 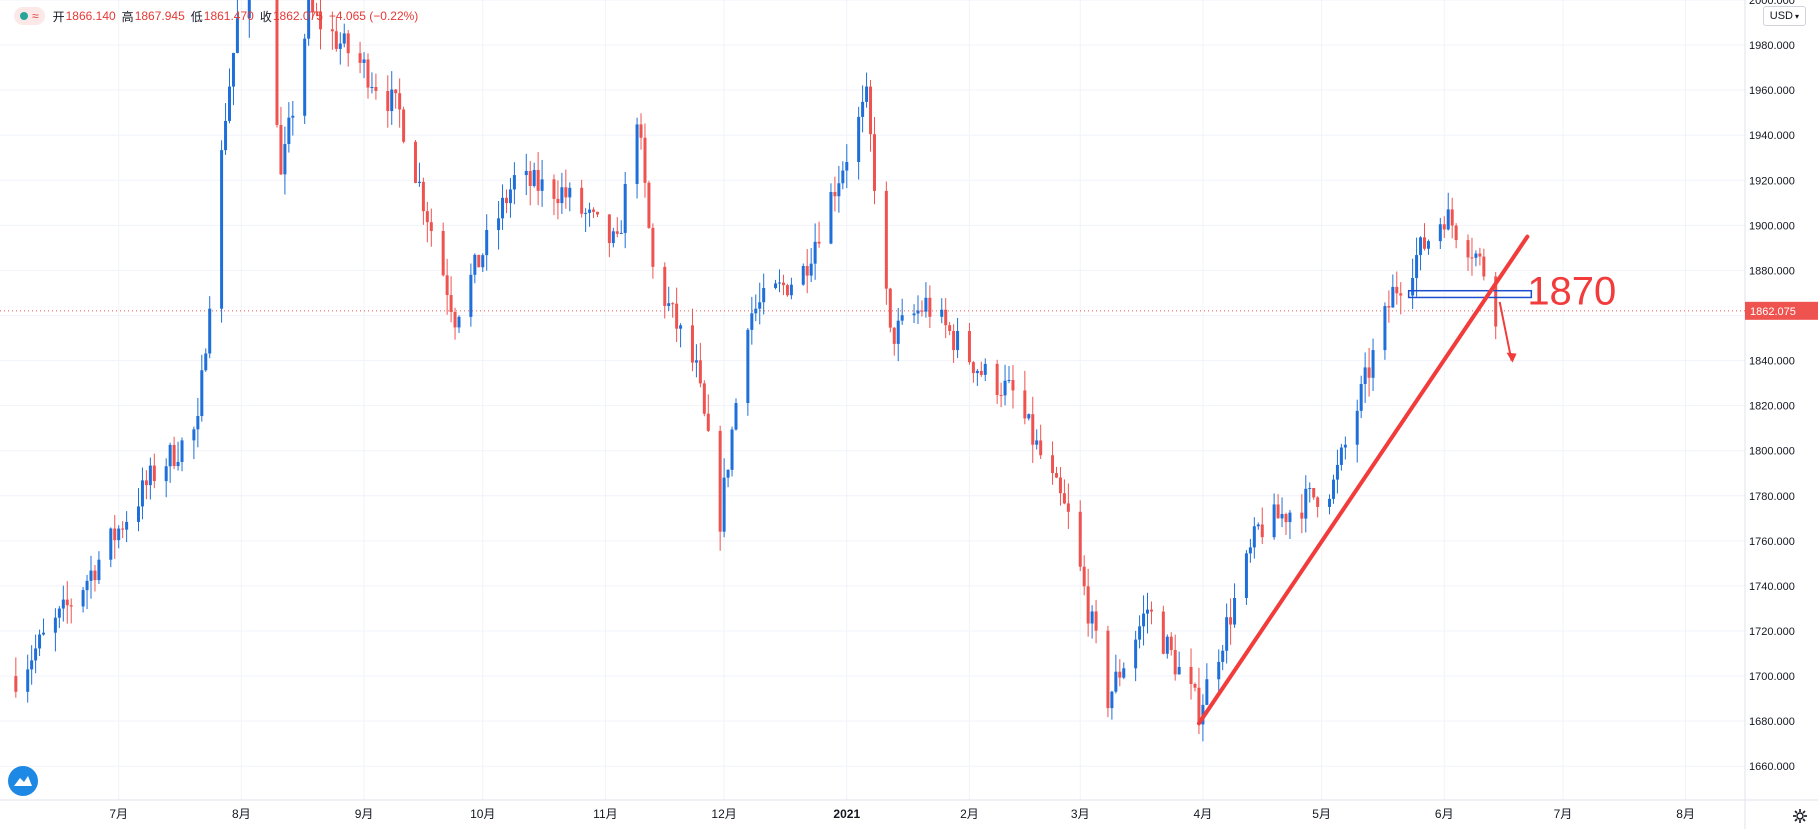 I want to click on y-tick-label: 1740.000, so click(x=1772, y=587).